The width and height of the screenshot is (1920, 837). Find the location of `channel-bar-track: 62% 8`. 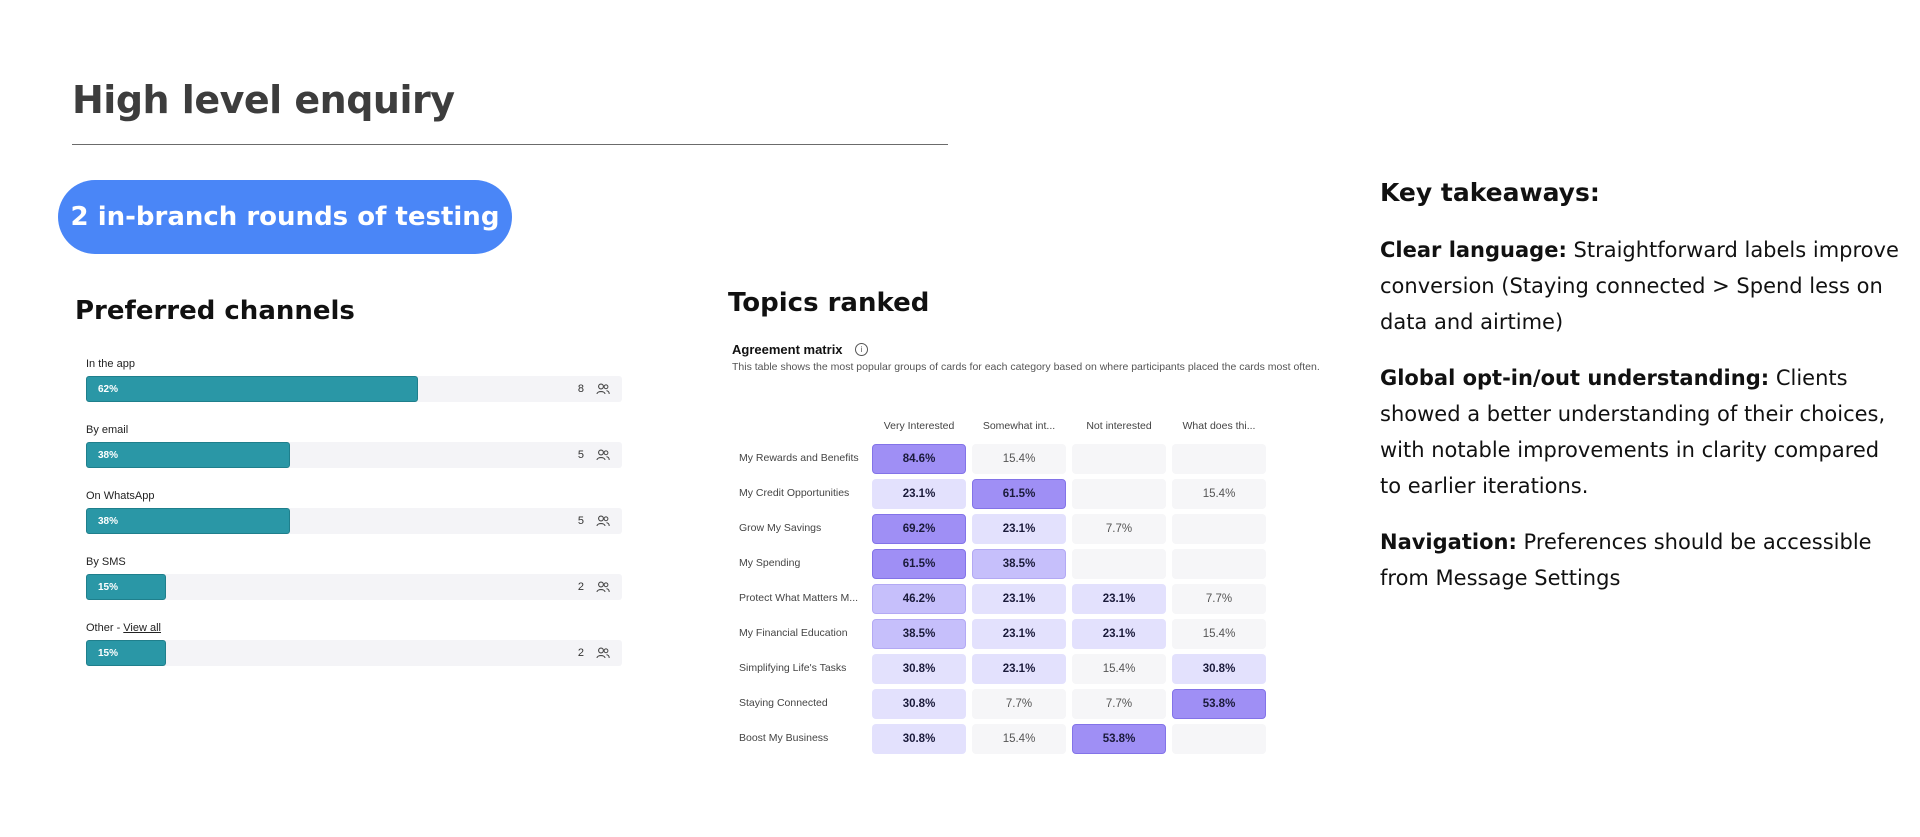

channel-bar-track: 62% 8 is located at coordinates (354, 389).